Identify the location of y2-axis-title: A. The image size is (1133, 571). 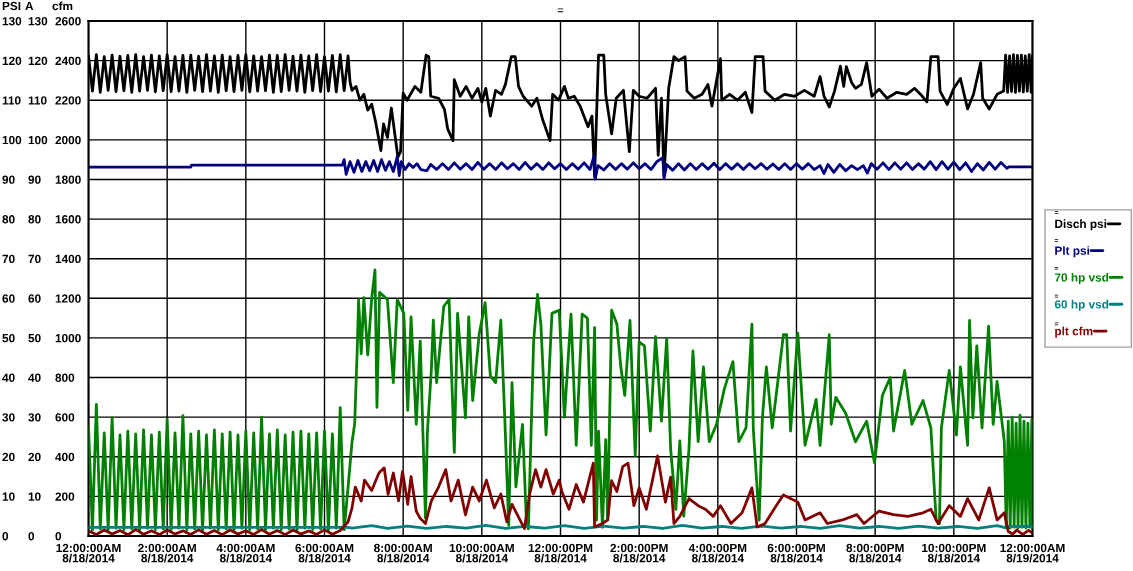
(29, 6).